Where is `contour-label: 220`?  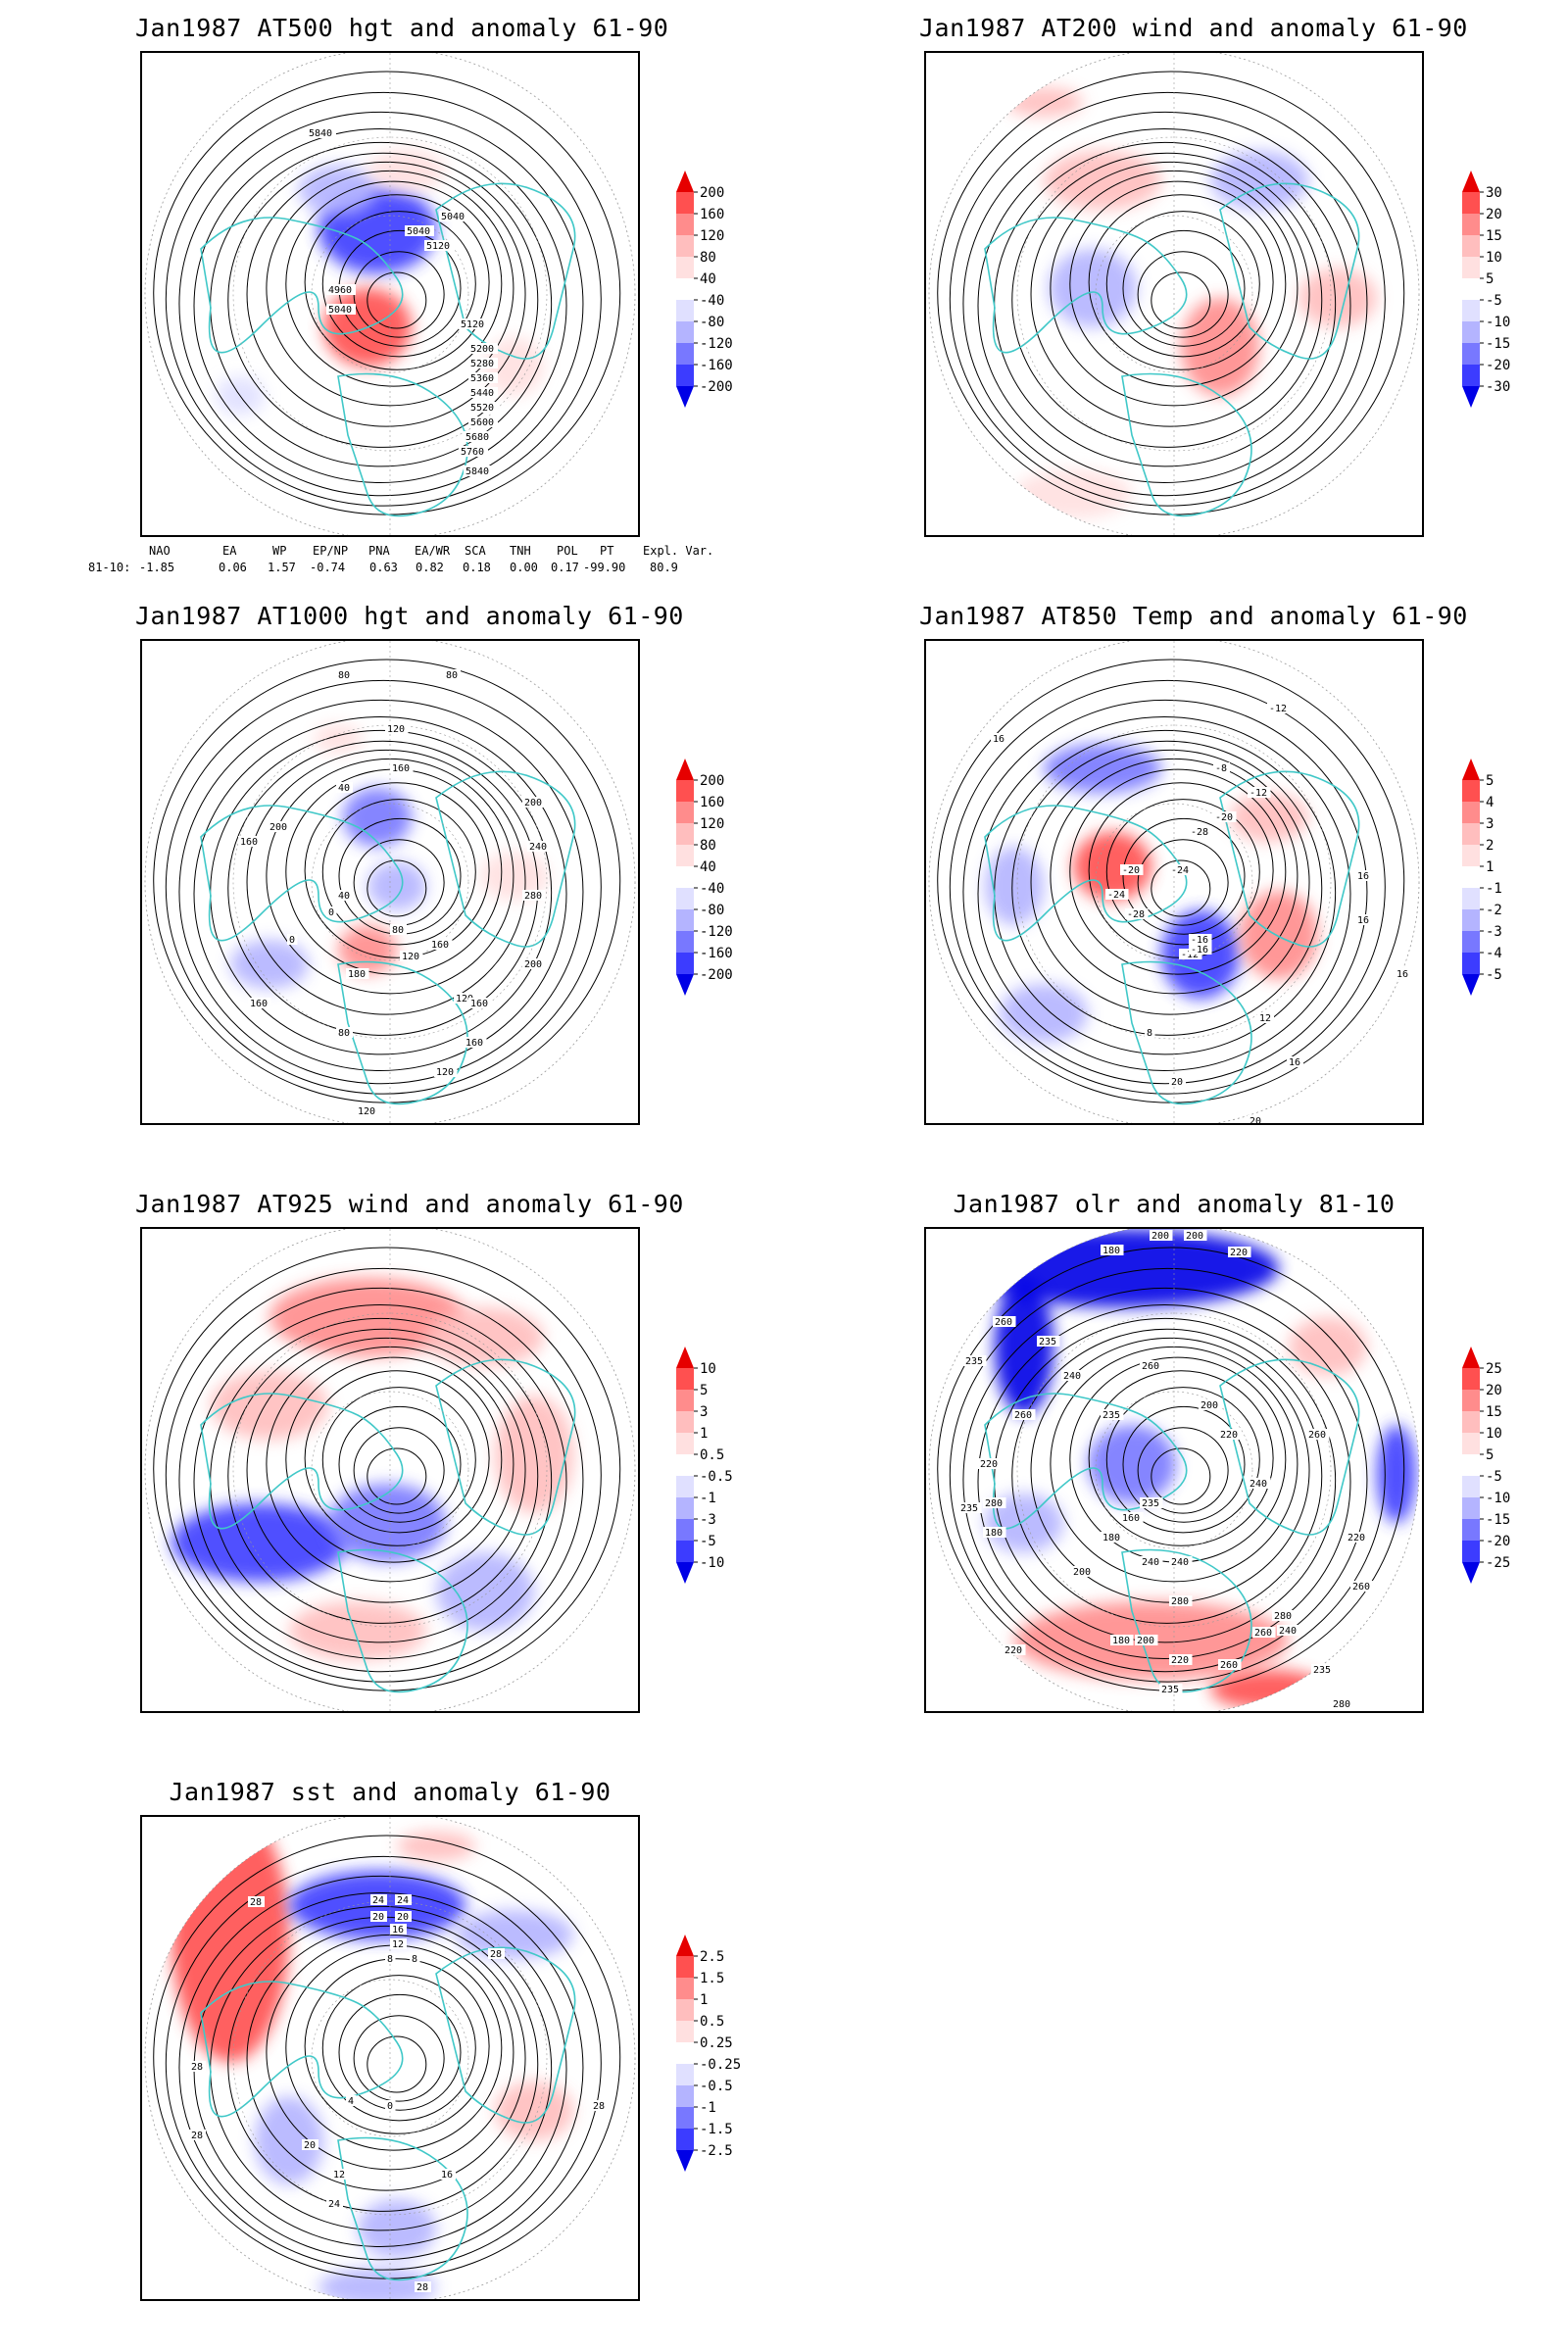 contour-label: 220 is located at coordinates (1356, 1538).